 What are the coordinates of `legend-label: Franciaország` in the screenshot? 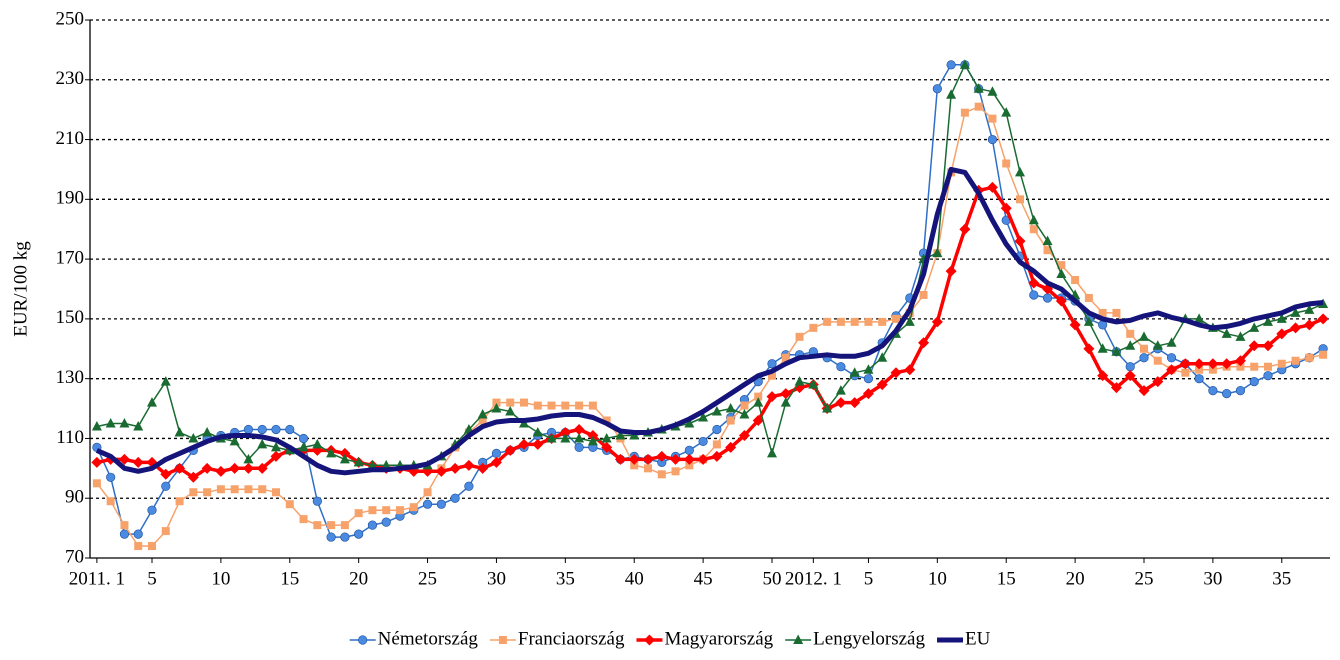 It's located at (571, 638).